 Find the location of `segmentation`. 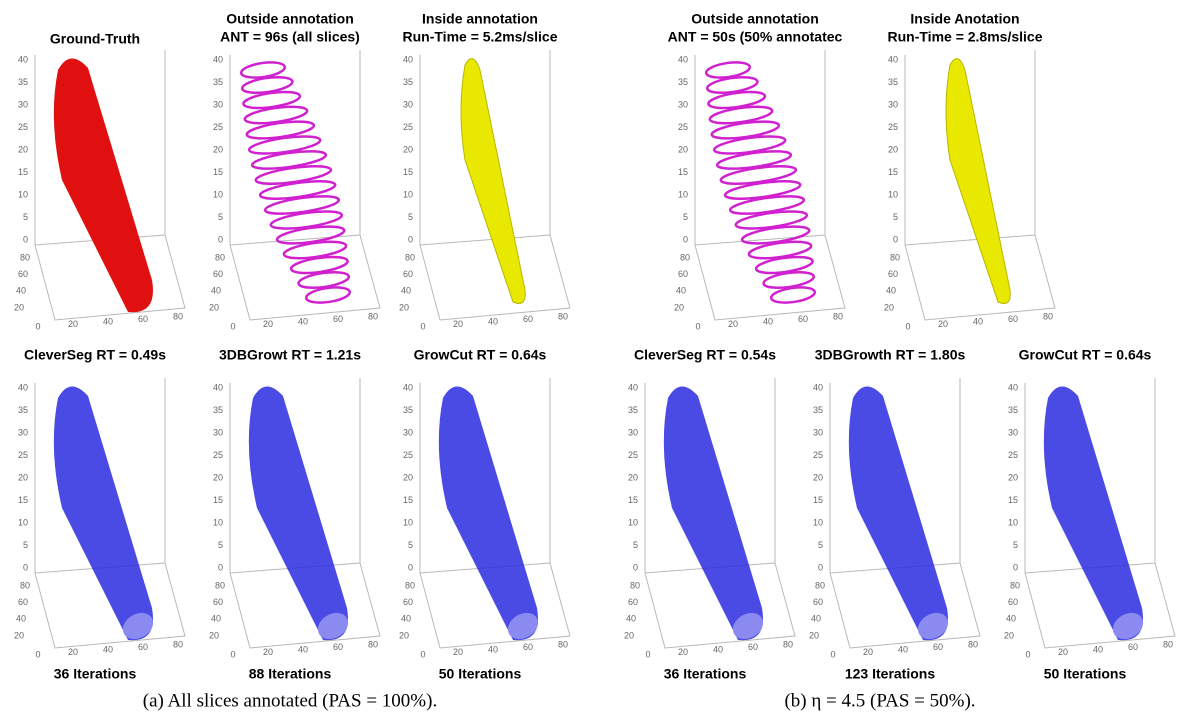

segmentation is located at coordinates (713, 513).